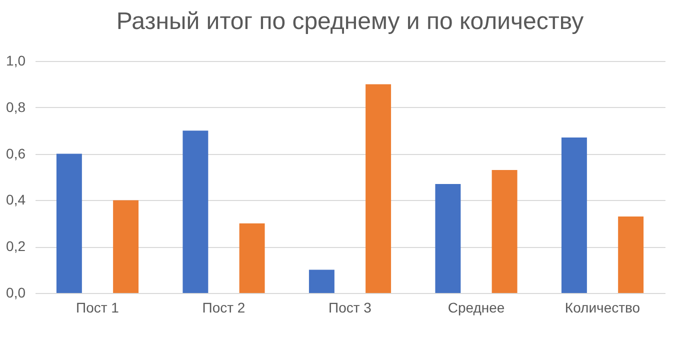  Describe the element at coordinates (350, 21) in the screenshot. I see `chart-title: Разный итог по среднему и по количеству` at that location.